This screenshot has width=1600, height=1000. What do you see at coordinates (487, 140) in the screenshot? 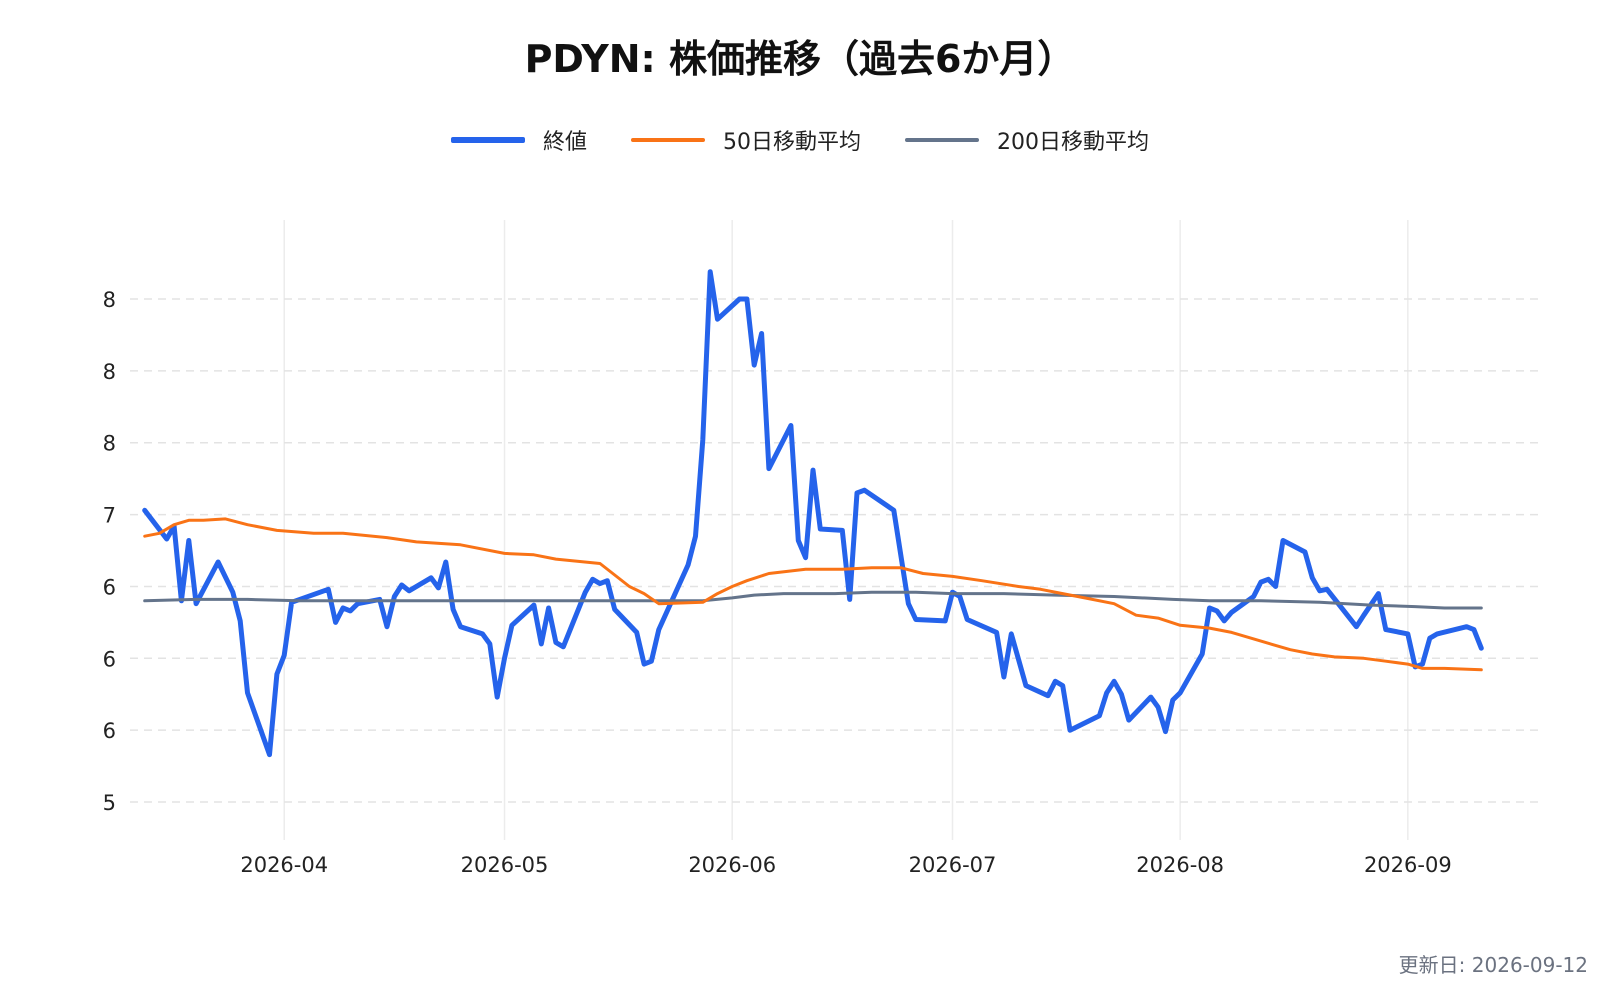
I see `legend-swatch-close` at bounding box center [487, 140].